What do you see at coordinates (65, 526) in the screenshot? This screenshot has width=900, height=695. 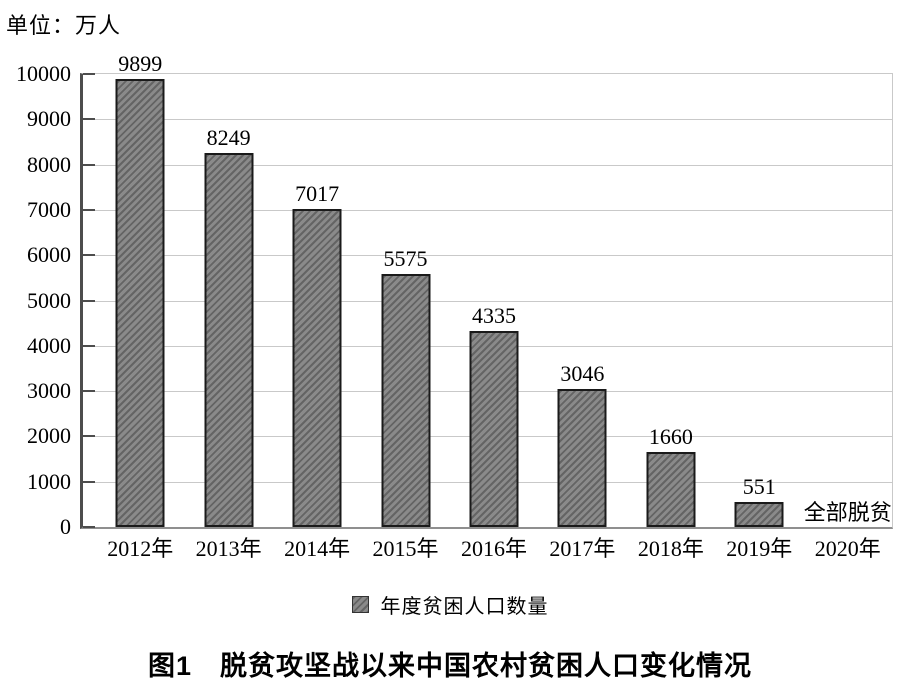 I see `y-tick-label: 0` at bounding box center [65, 526].